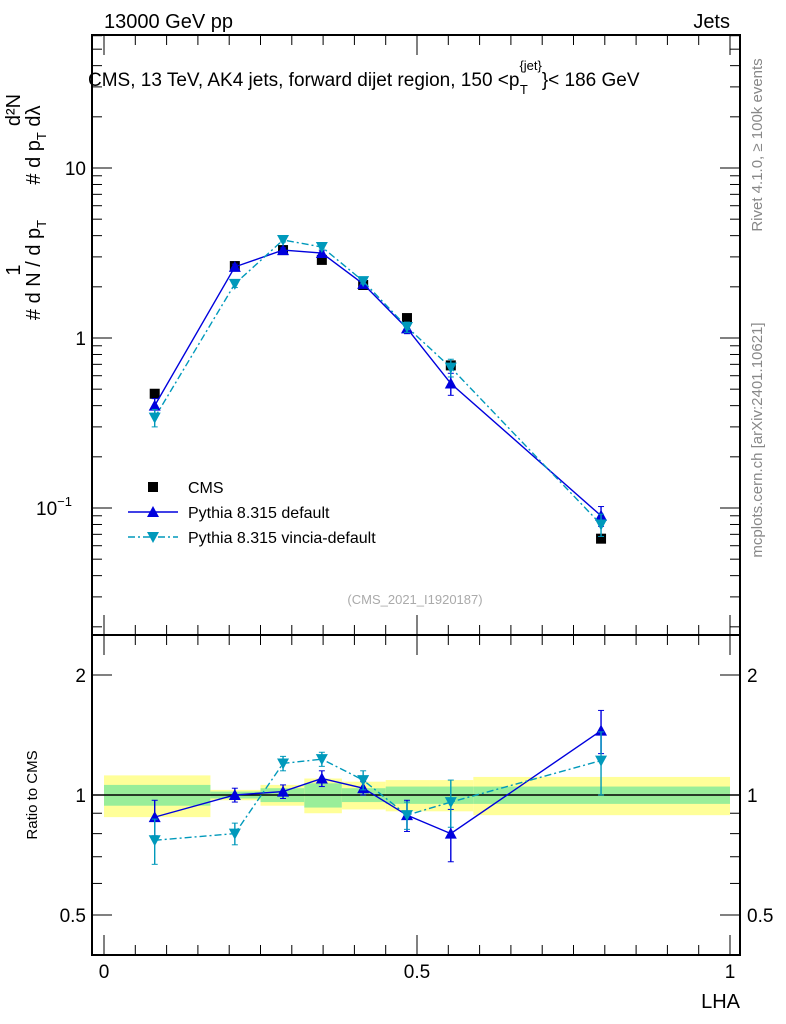 The image size is (786, 1024). Describe the element at coordinates (282, 538) in the screenshot. I see `legend-label: Pythia 8.315 vincia-default` at that location.